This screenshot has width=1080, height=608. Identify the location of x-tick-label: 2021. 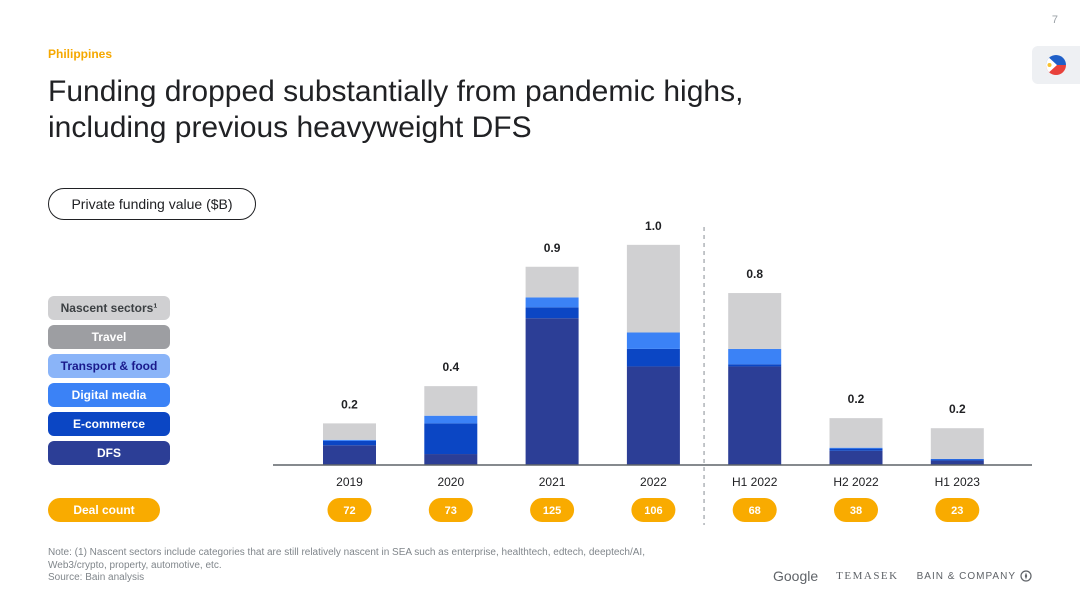
(552, 482).